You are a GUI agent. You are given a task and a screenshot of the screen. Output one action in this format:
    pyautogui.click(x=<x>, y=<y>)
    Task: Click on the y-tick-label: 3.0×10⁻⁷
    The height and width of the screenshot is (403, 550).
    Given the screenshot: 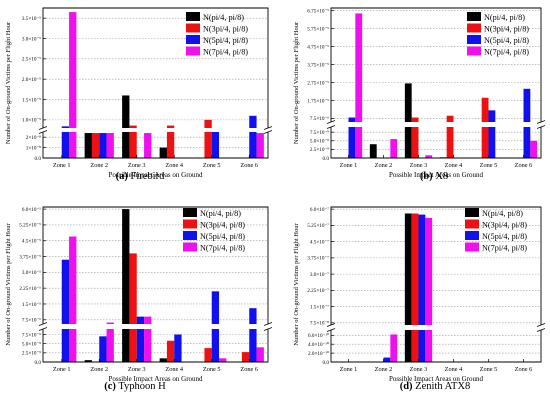 What is the action you would take?
    pyautogui.click(x=319, y=275)
    